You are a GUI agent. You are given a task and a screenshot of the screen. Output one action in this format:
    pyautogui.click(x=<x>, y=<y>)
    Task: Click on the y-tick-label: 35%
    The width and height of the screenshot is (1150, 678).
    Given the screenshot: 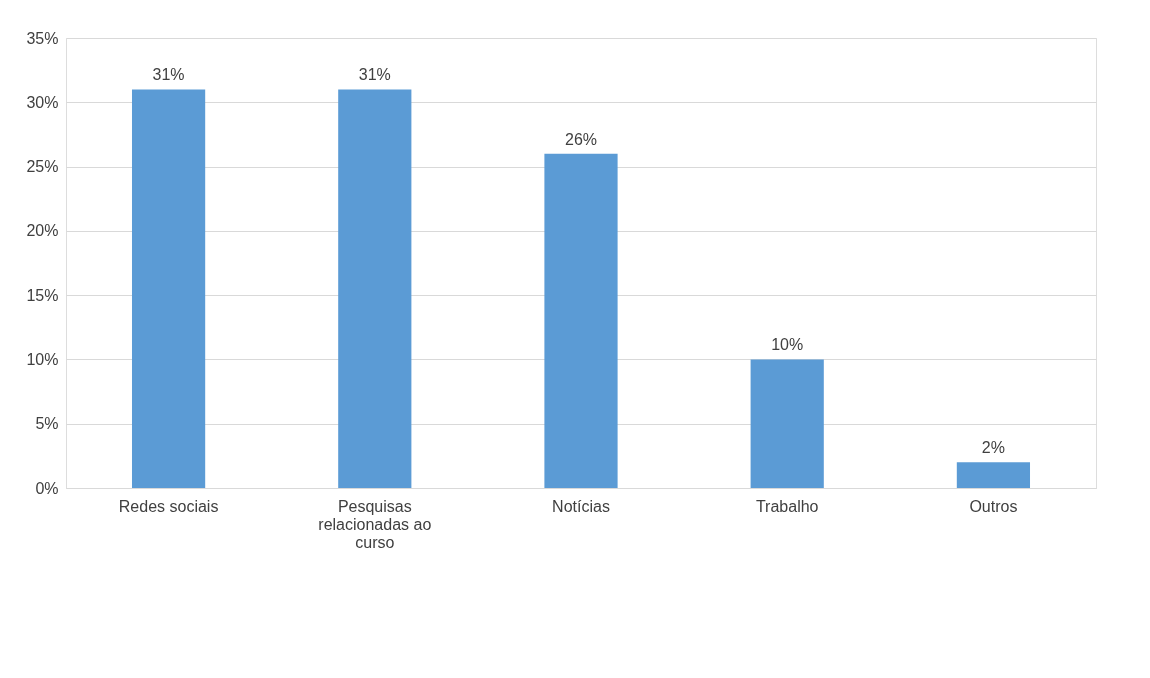 What is the action you would take?
    pyautogui.click(x=42, y=38)
    